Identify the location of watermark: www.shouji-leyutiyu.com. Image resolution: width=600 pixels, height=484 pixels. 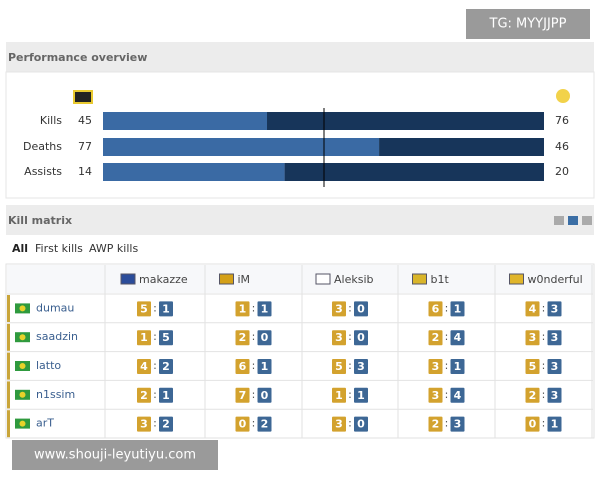
(115, 455).